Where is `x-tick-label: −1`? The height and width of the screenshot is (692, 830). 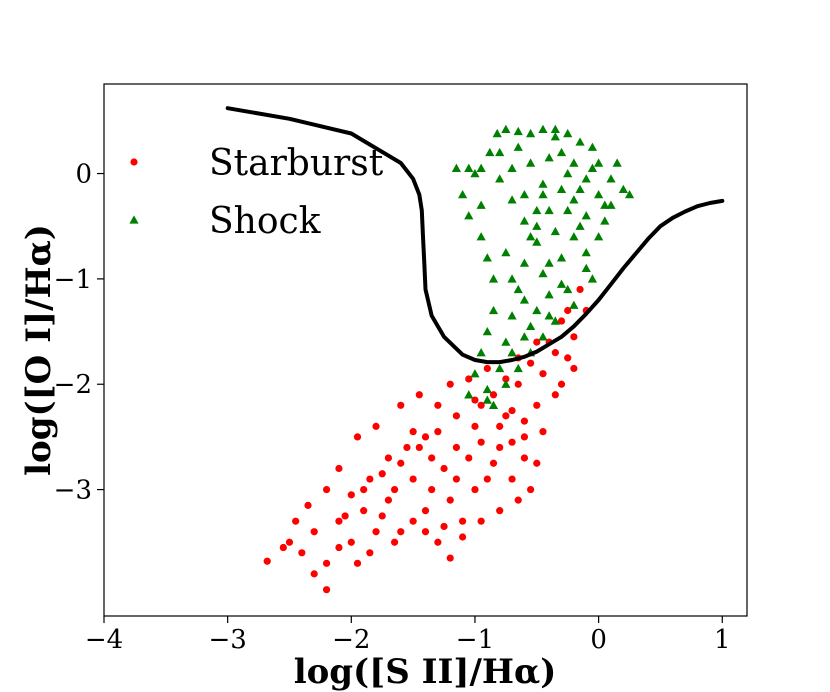
x-tick-label: −1 is located at coordinates (475, 640).